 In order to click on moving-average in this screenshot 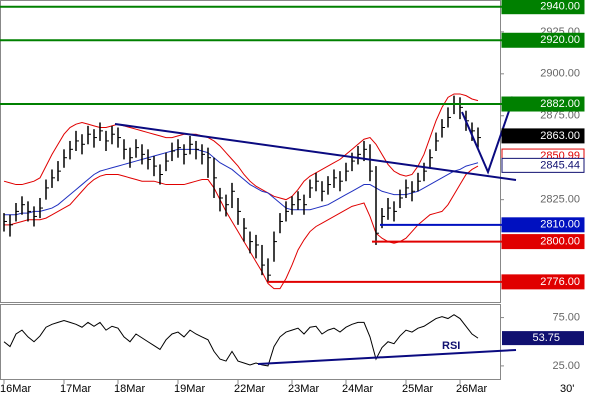, I will do `click(241, 182)`.